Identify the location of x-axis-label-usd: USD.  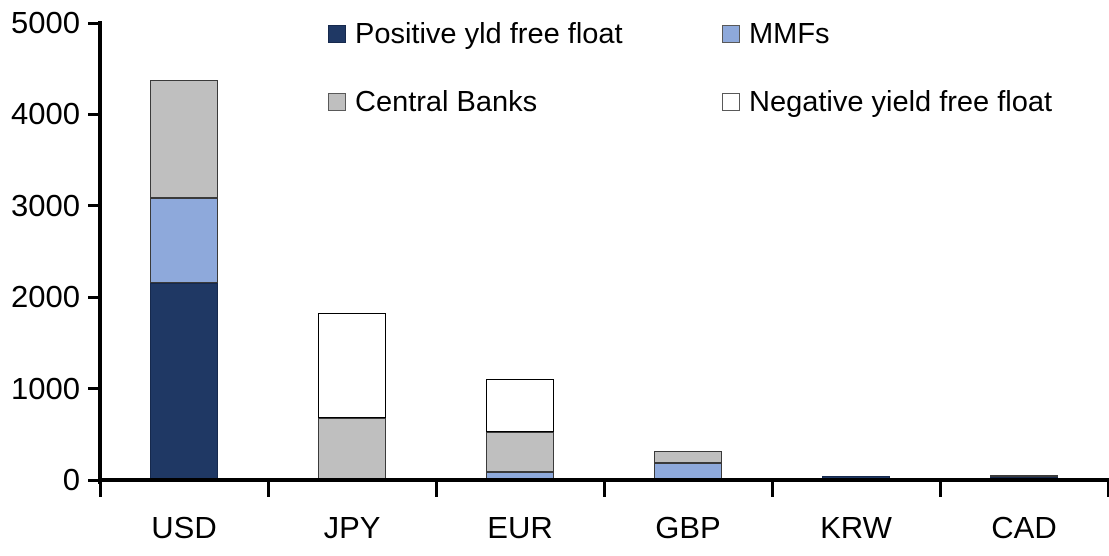
(184, 527).